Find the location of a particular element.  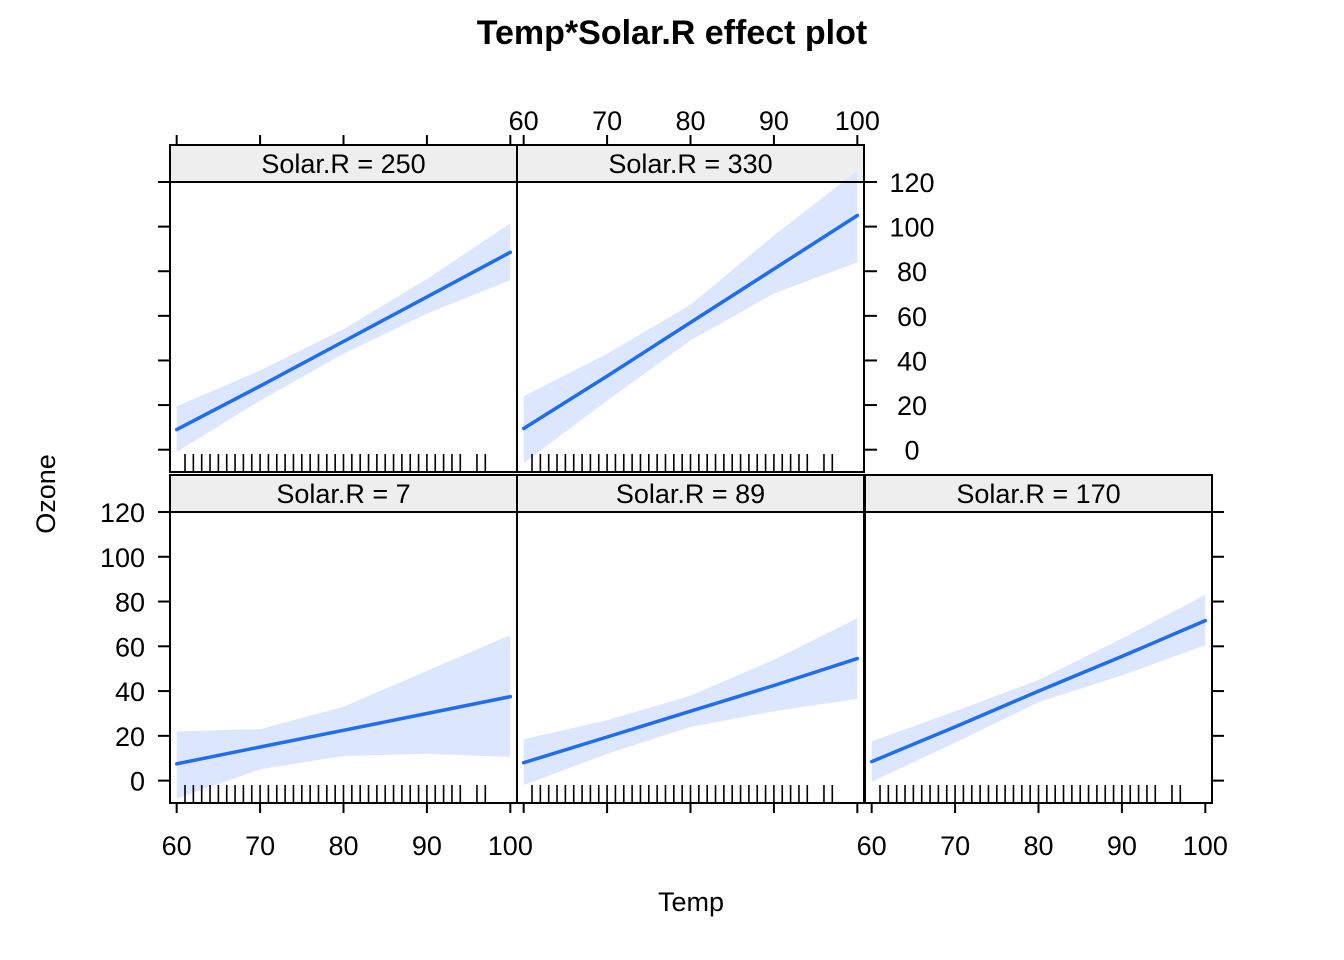

panel: Solar.R = 330 is located at coordinates (690, 308).